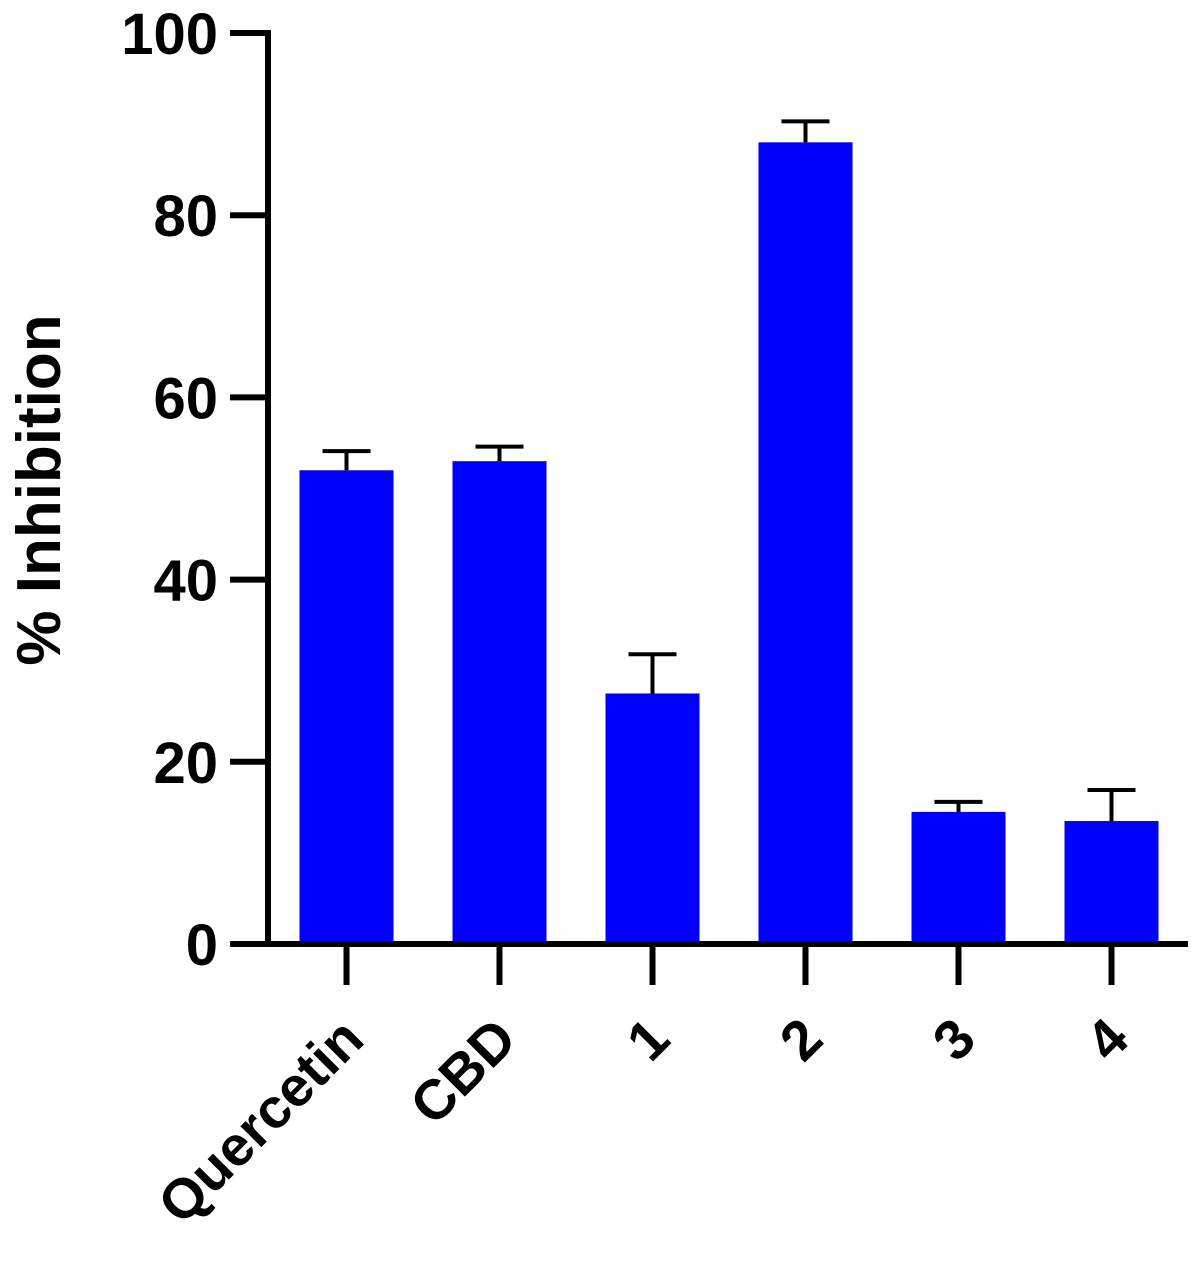 This screenshot has height=1280, width=1193. Describe the element at coordinates (202, 945) in the screenshot. I see `y-tick-label: 0` at that location.